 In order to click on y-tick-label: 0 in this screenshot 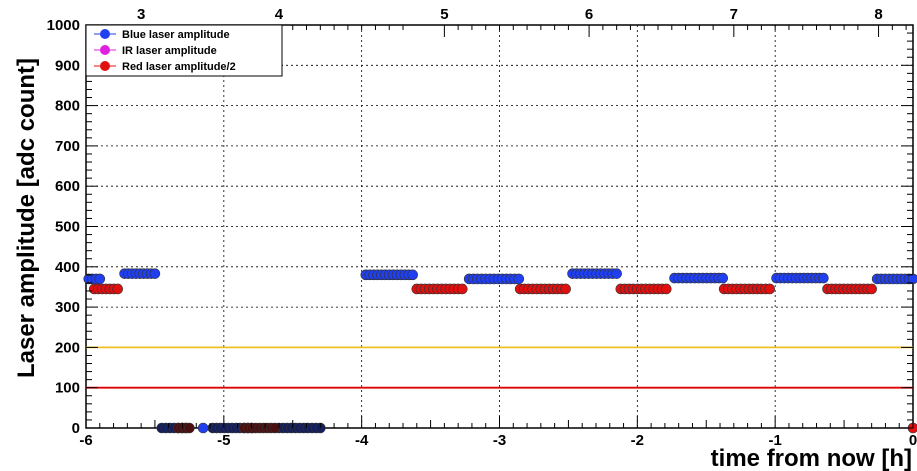, I will do `click(76, 428)`.